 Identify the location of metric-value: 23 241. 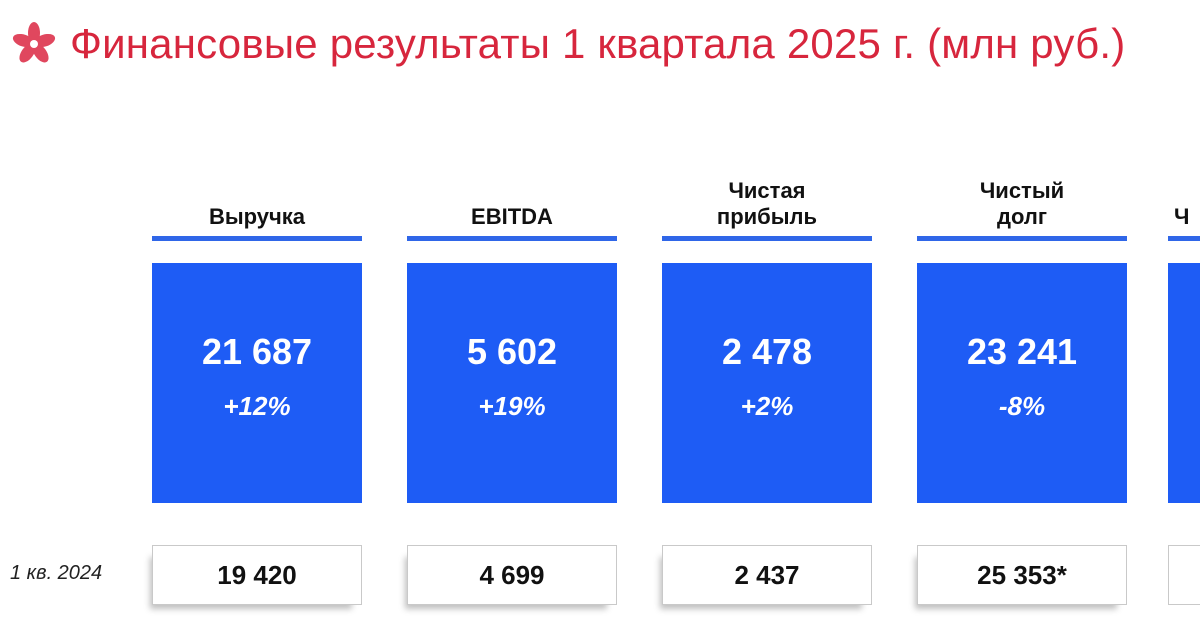
(1022, 351).